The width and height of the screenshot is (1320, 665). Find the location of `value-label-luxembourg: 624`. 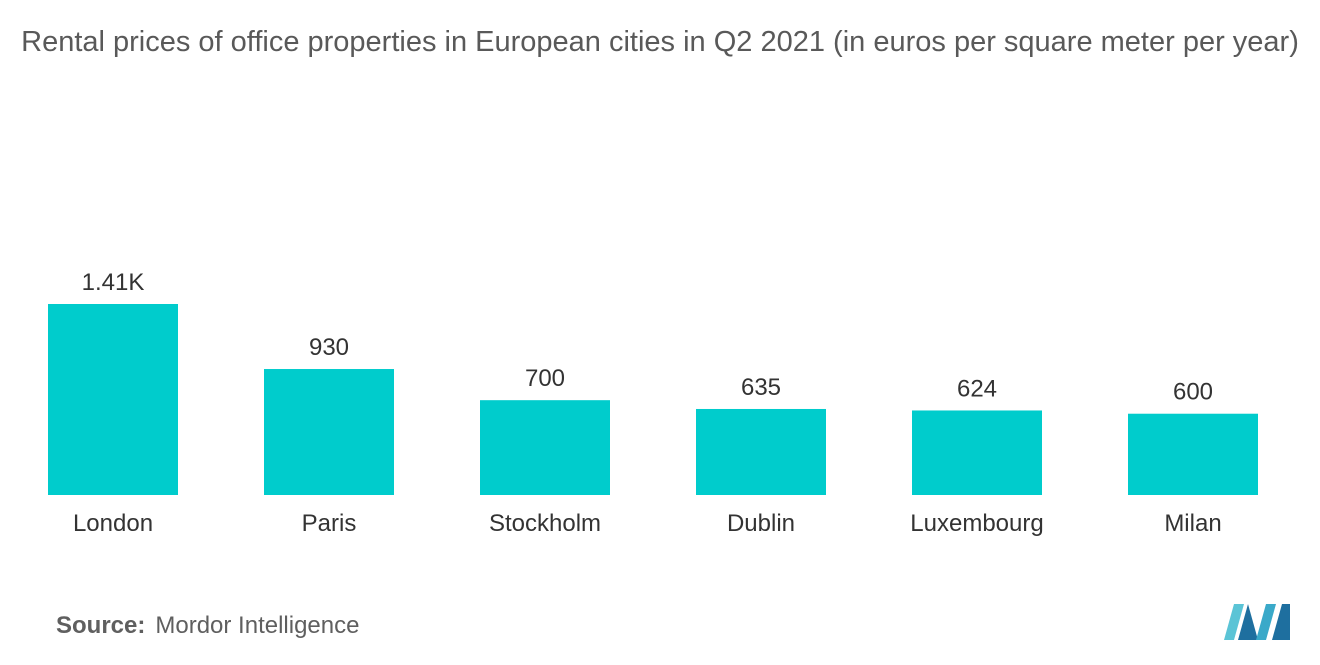

value-label-luxembourg: 624 is located at coordinates (977, 388).